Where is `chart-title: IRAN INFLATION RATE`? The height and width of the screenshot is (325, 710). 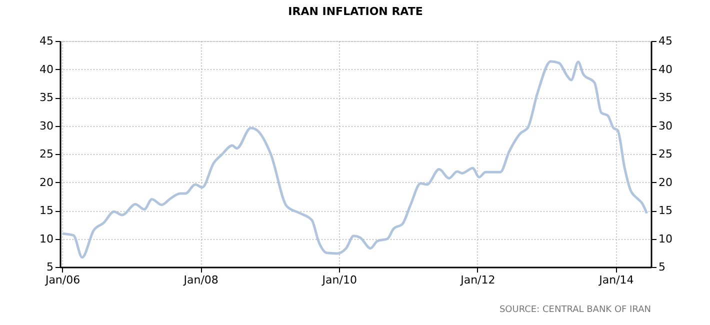
chart-title: IRAN INFLATION RATE is located at coordinates (355, 11).